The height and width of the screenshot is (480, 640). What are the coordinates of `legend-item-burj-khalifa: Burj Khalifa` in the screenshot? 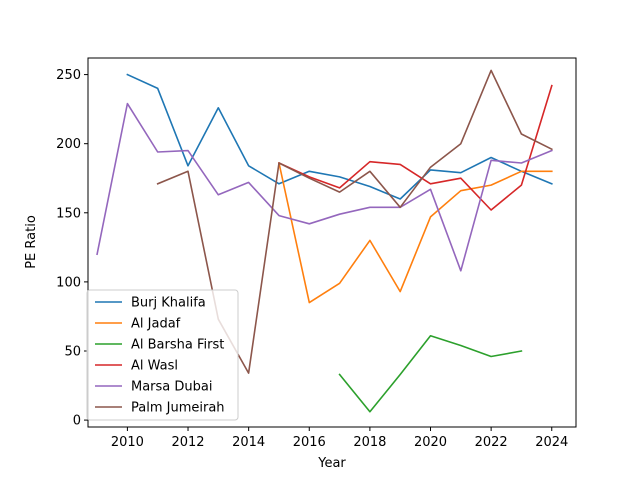 It's located at (150, 303).